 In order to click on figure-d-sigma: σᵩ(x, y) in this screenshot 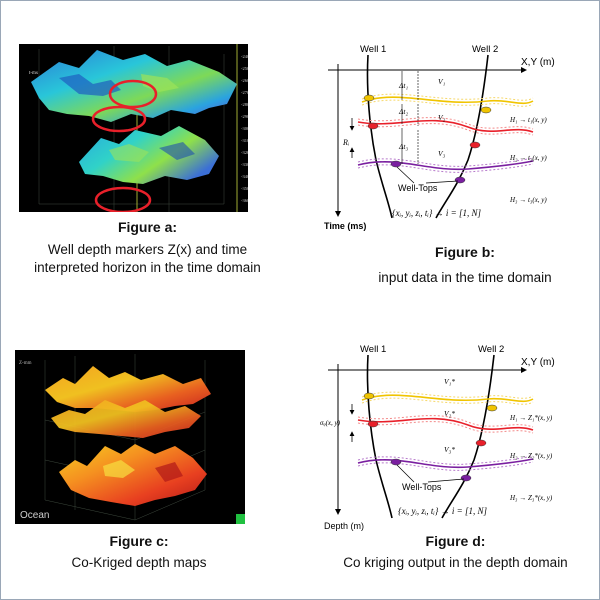, I will do `click(330, 423)`.